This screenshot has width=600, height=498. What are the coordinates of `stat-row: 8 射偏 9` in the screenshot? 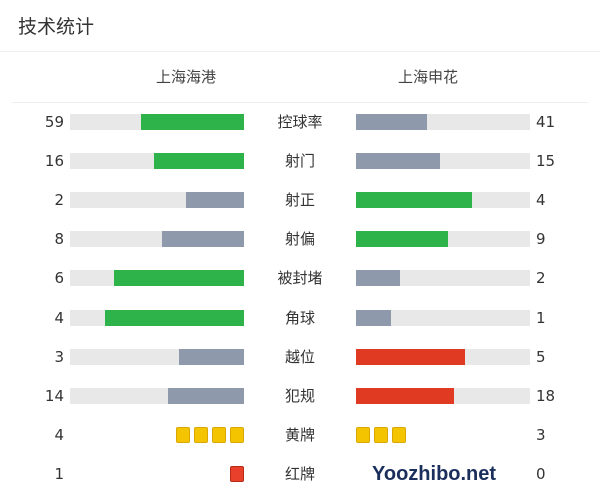 It's located at (300, 239).